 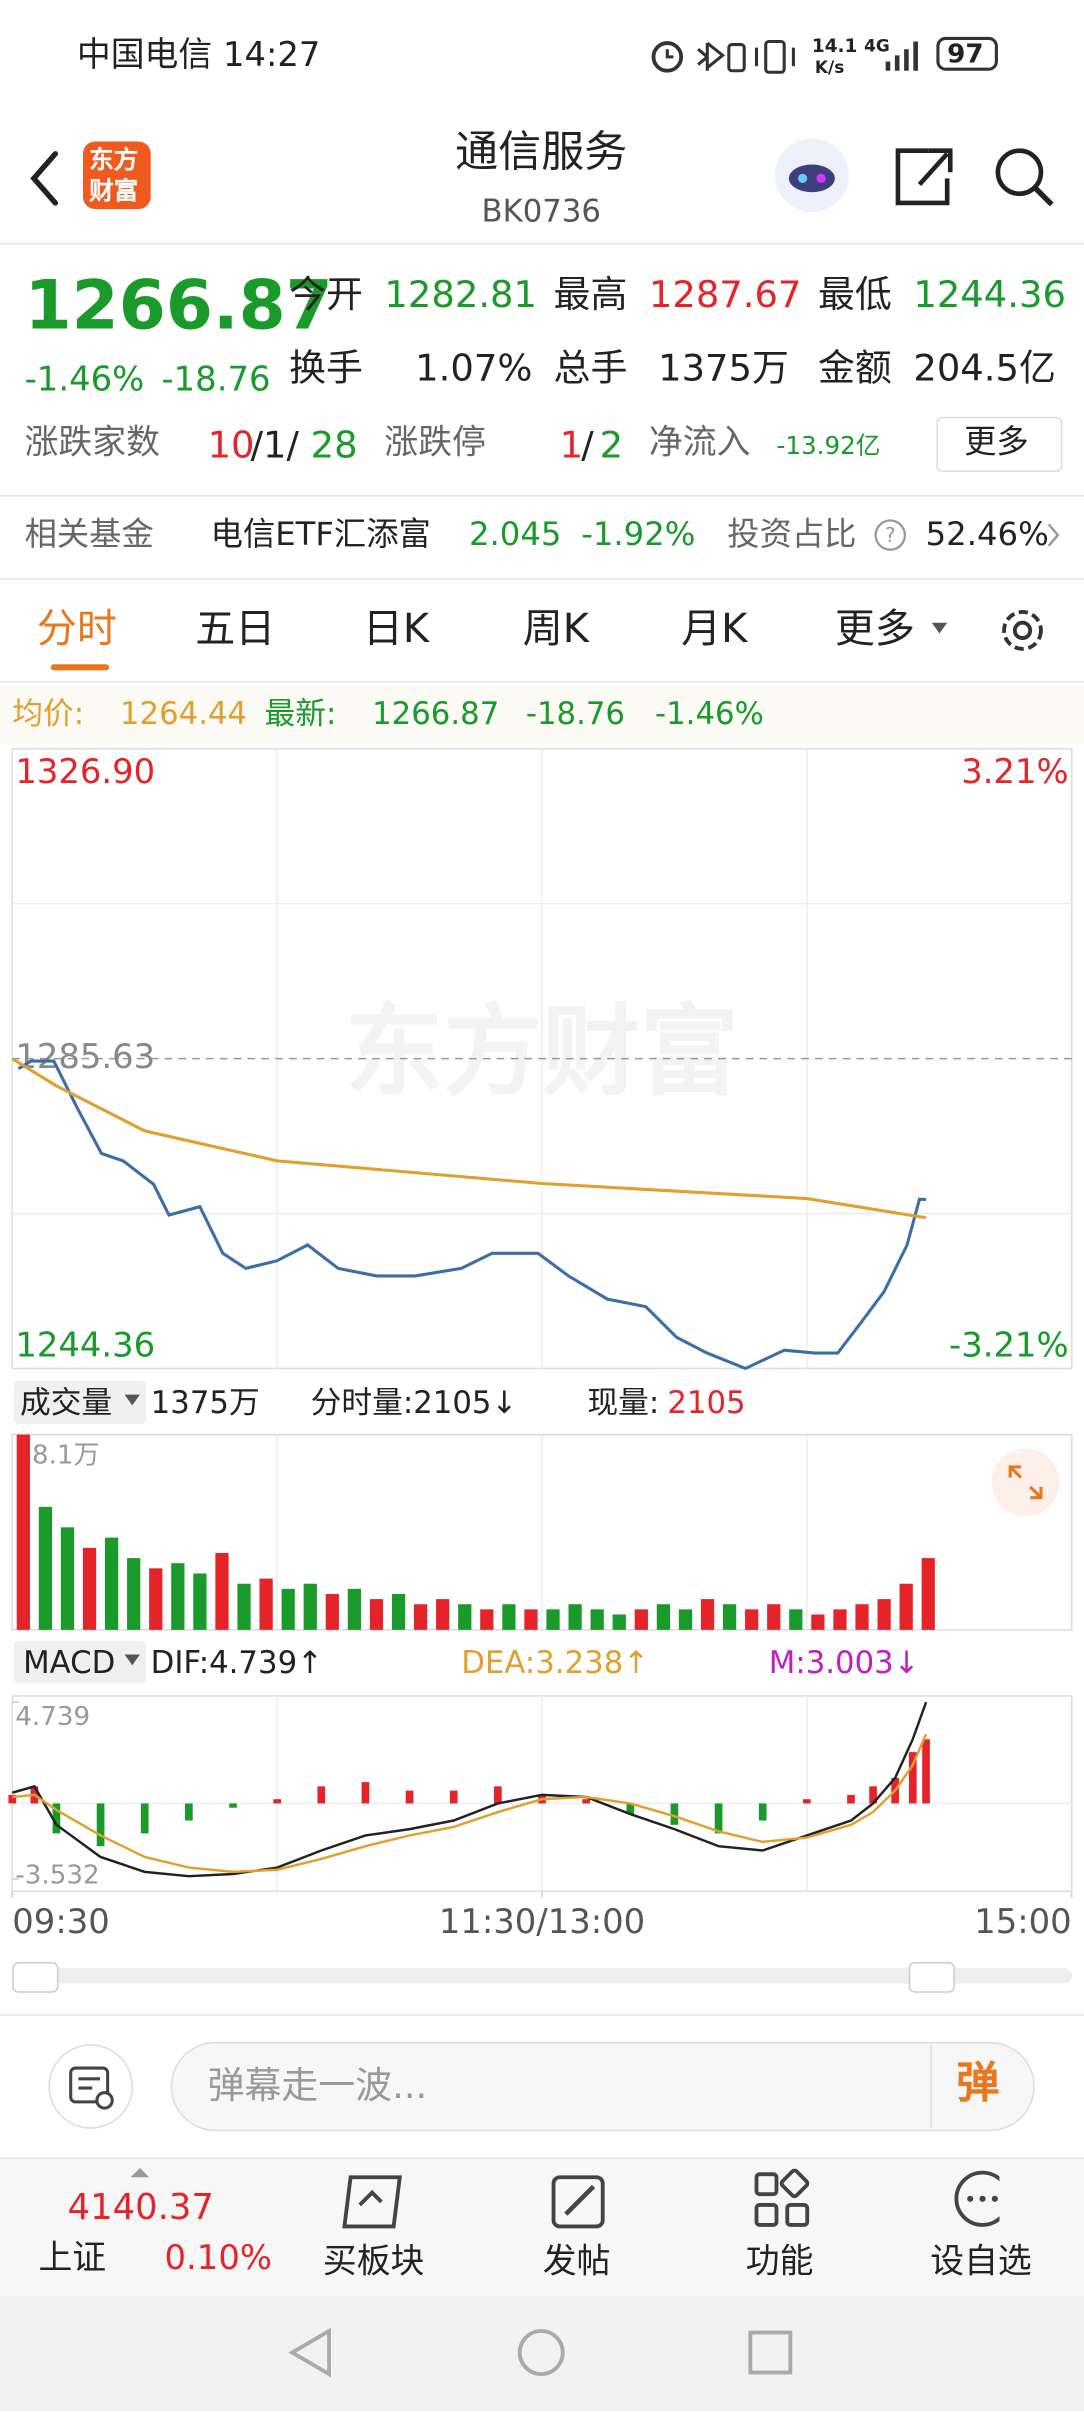 I want to click on tab: 五日, so click(x=235, y=629).